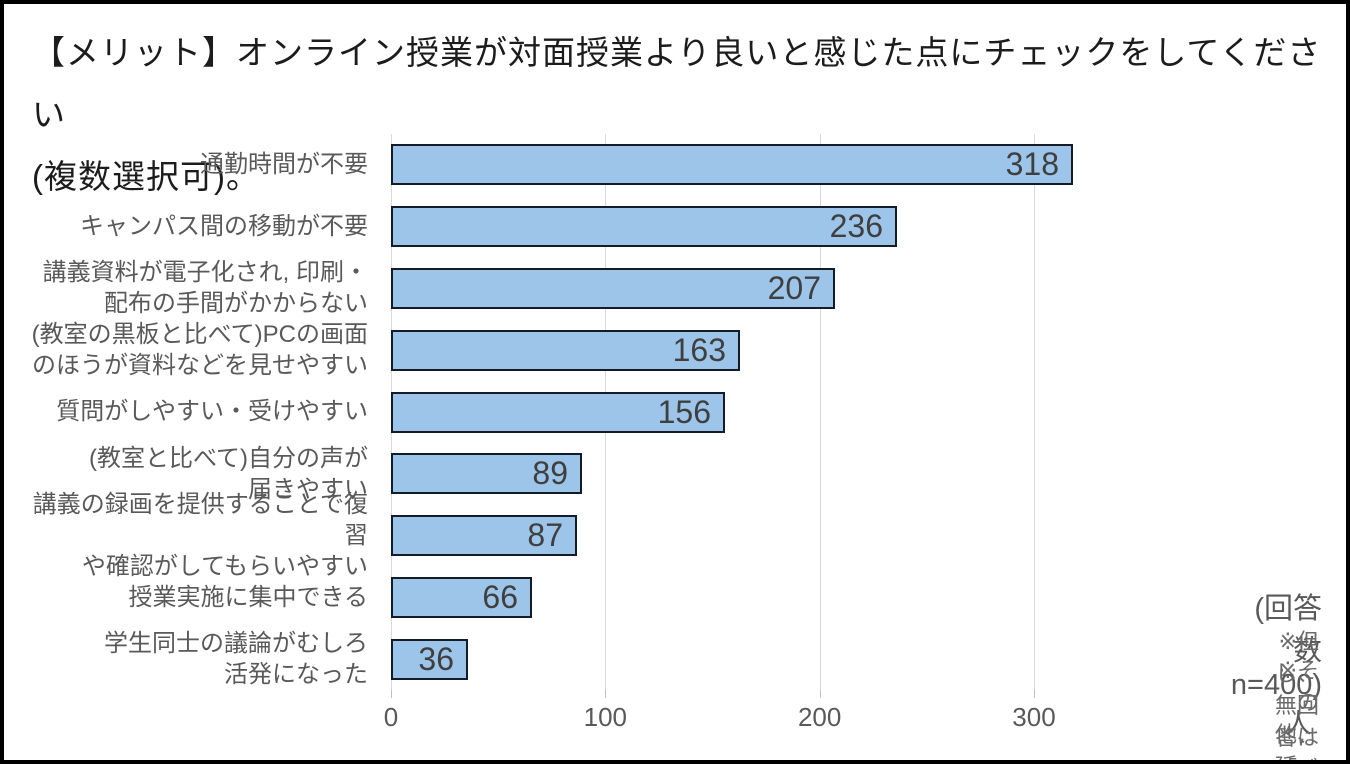 The image size is (1350, 764). I want to click on bar: 207, so click(613, 288).